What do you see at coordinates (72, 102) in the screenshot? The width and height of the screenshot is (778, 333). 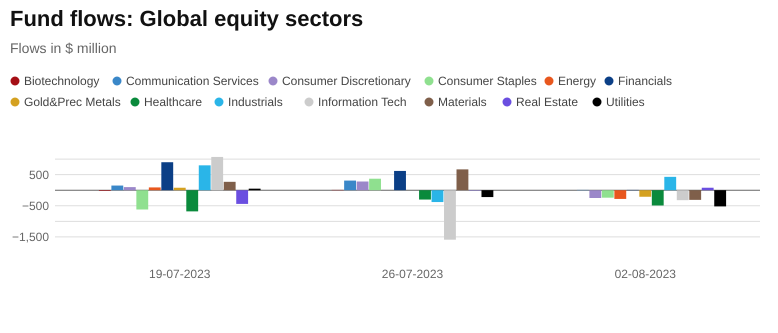 I see `legend-label: Gold&Prec Metals` at bounding box center [72, 102].